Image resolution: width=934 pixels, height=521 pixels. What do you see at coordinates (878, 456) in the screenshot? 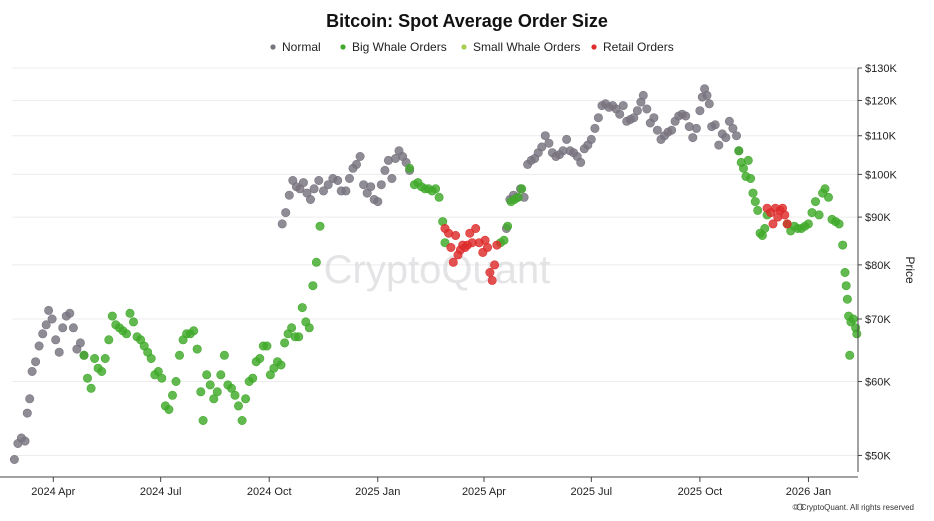
I see `y-tick-label-8: $50K` at bounding box center [878, 456].